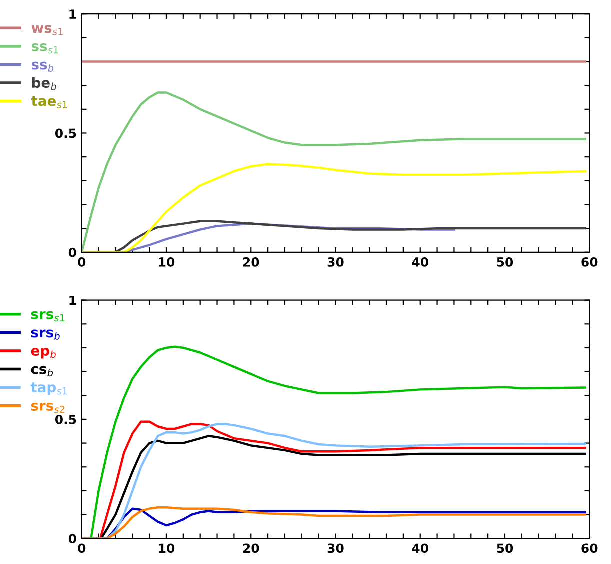 This screenshot has width=611, height=564. What do you see at coordinates (45, 49) in the screenshot?
I see `legend-label: ss$_{s1}$` at bounding box center [45, 49].